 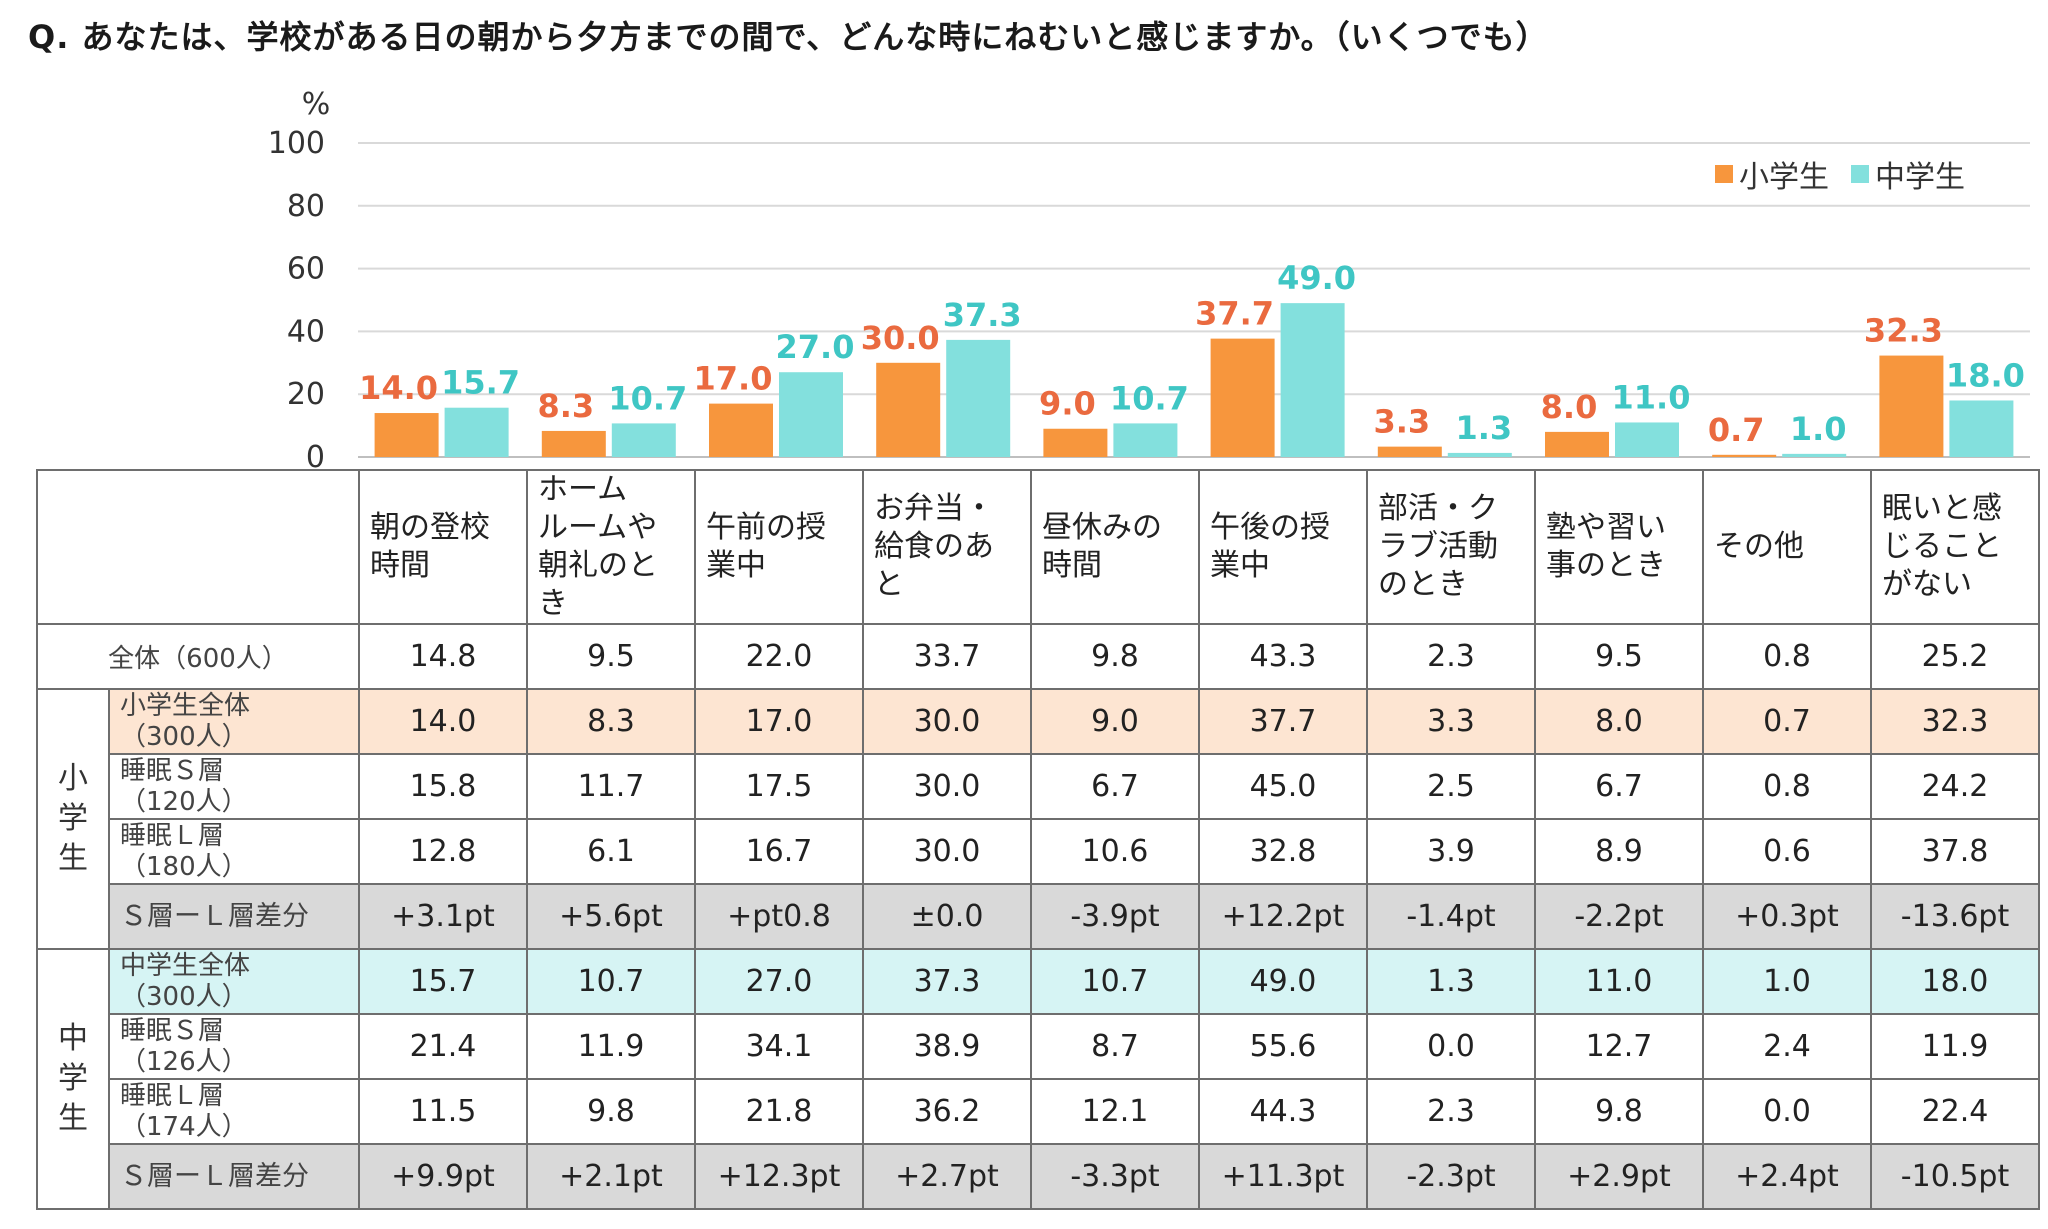 I want to click on column-header: 塾や習い 事のとき, so click(x=1619, y=547).